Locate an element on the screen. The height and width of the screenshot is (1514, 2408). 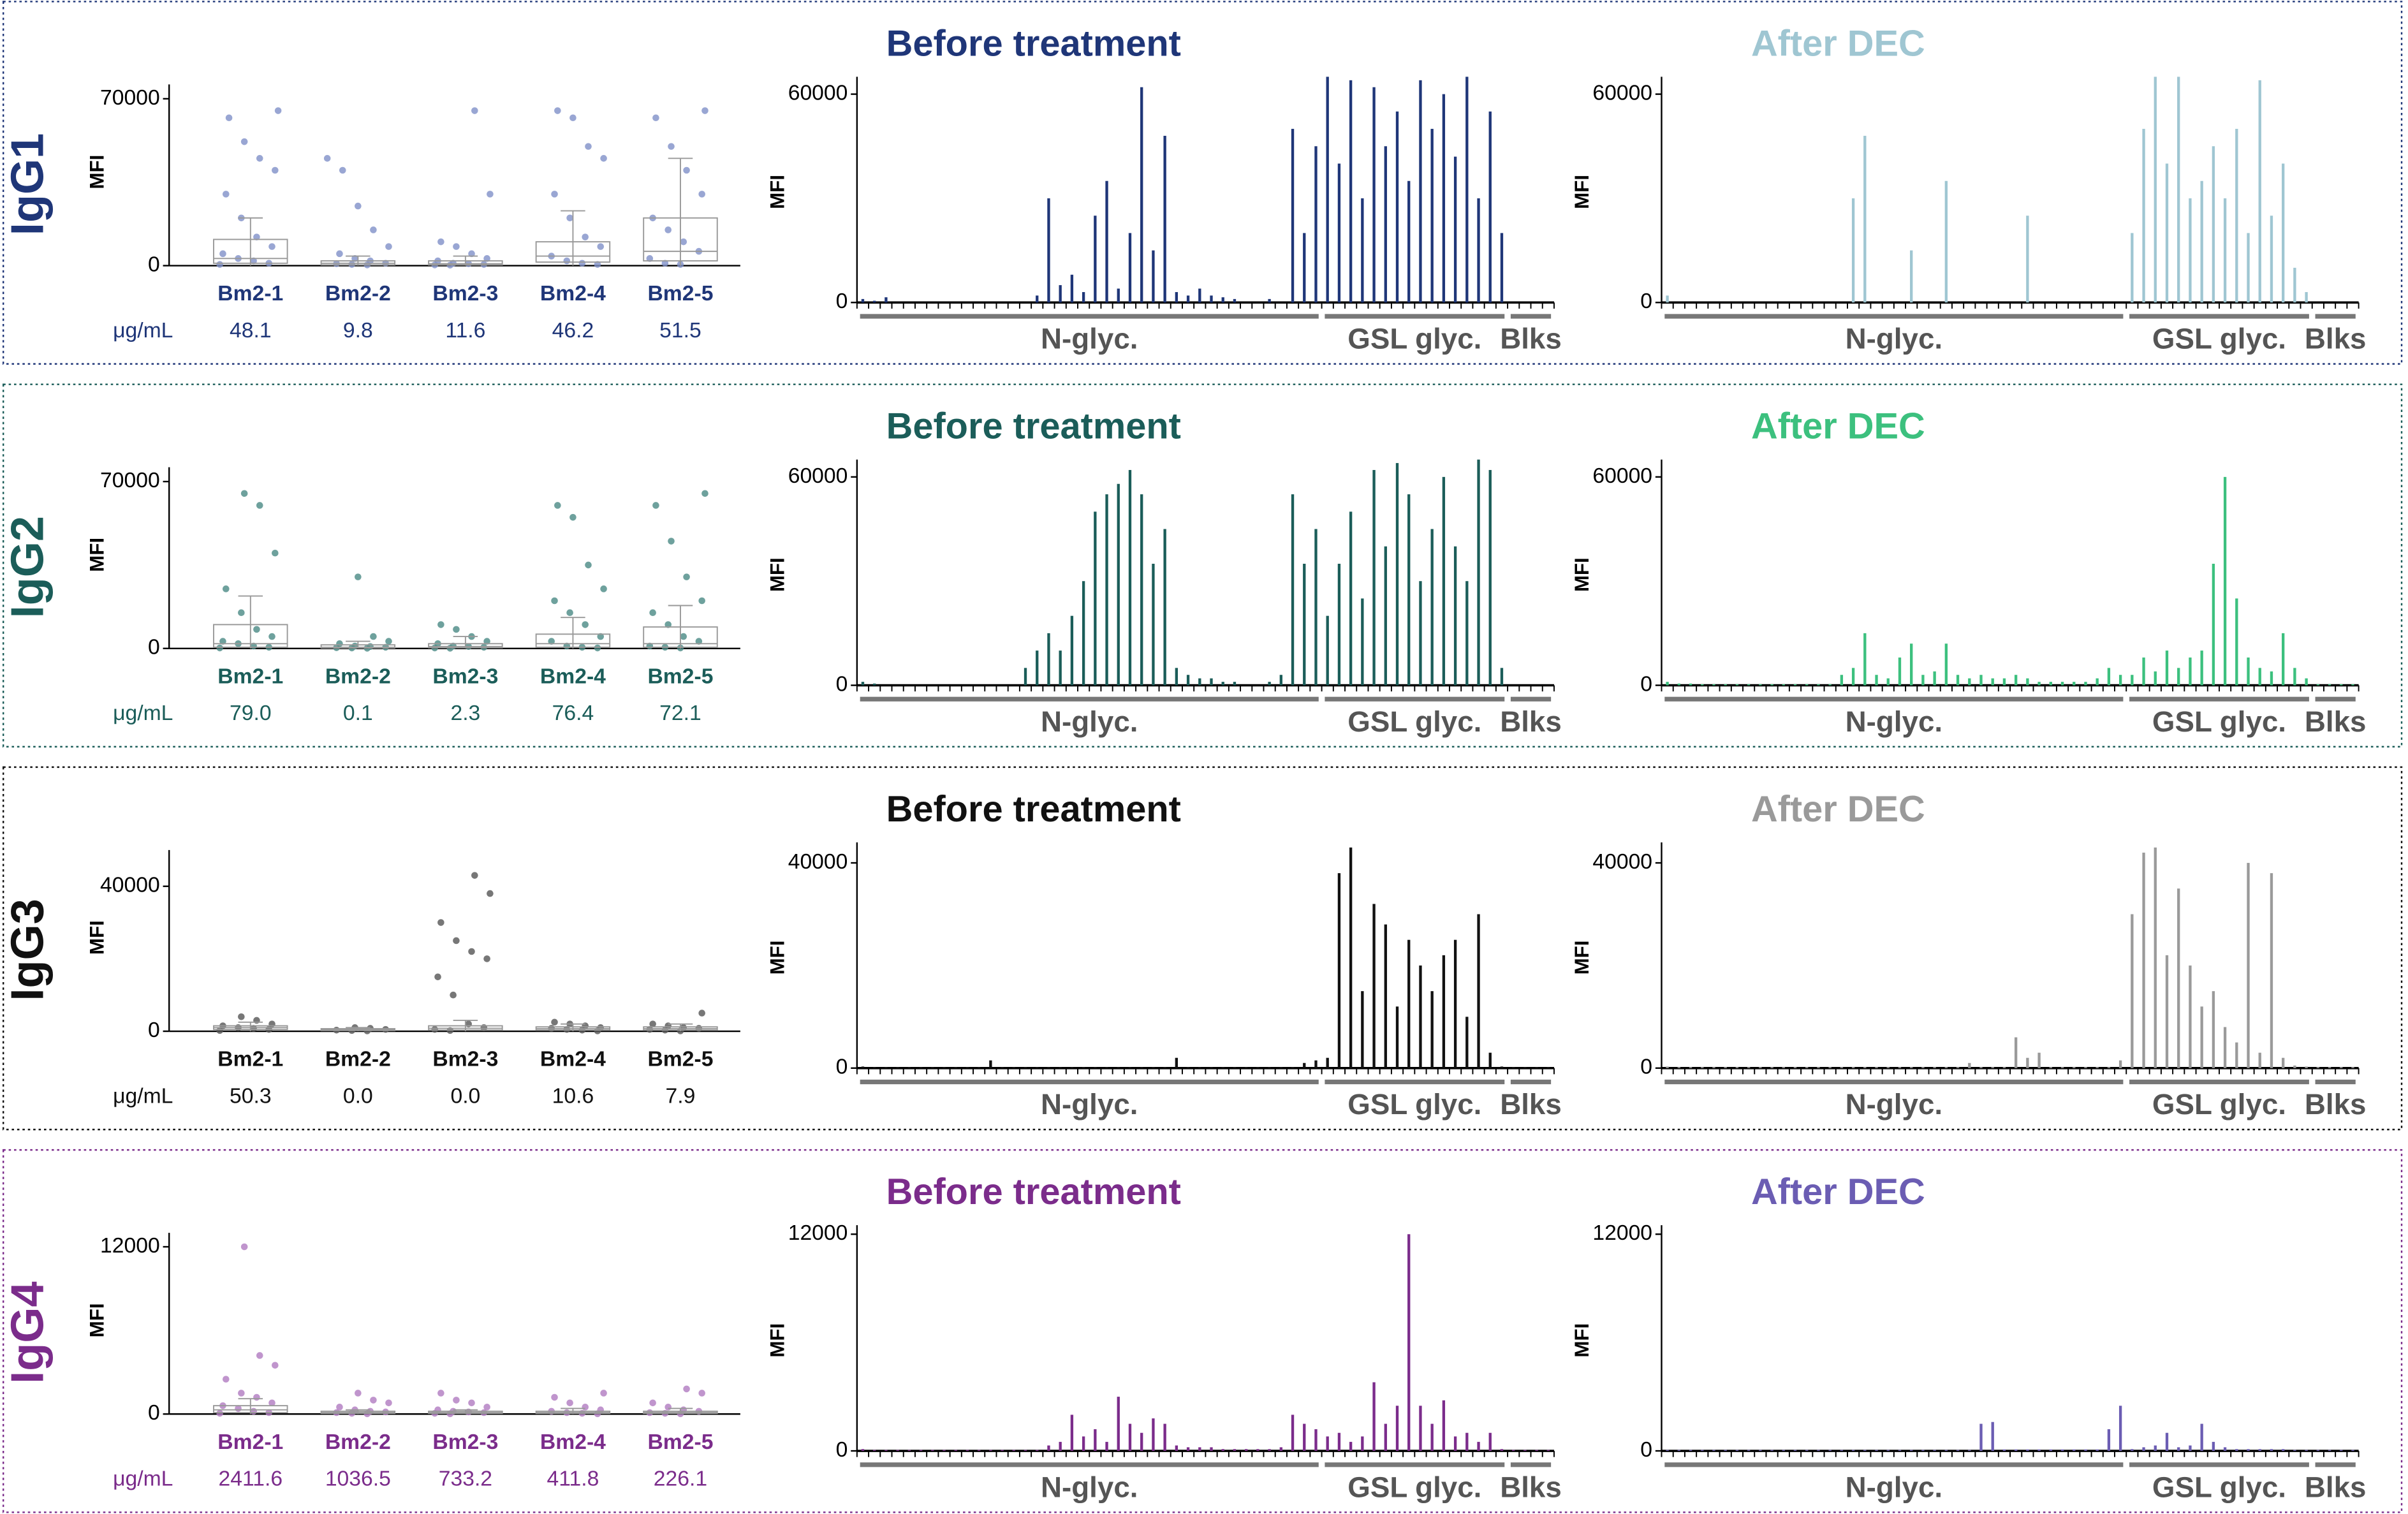
unit-label: μg/mL is located at coordinates (143, 1096).